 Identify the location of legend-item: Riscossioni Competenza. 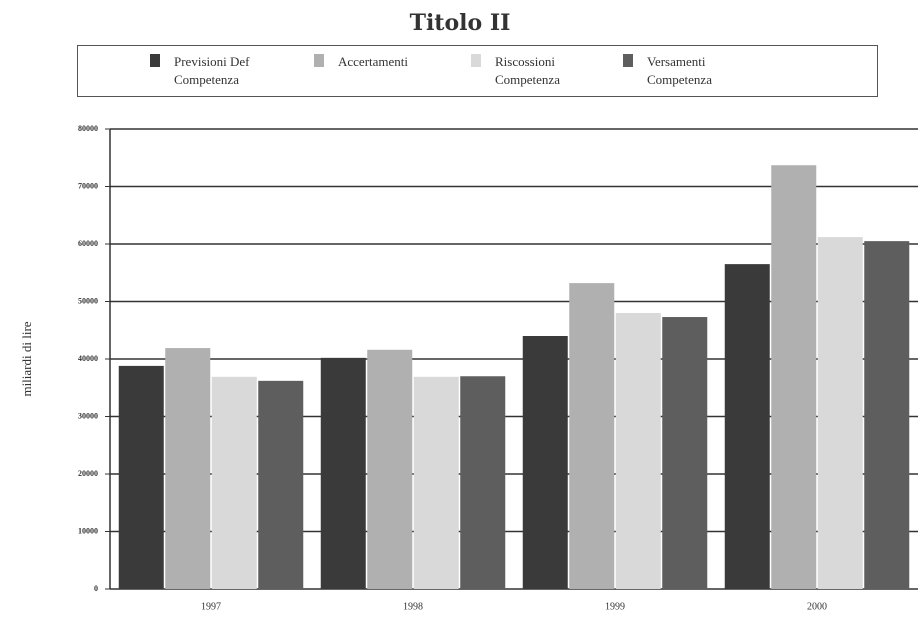
(538, 71).